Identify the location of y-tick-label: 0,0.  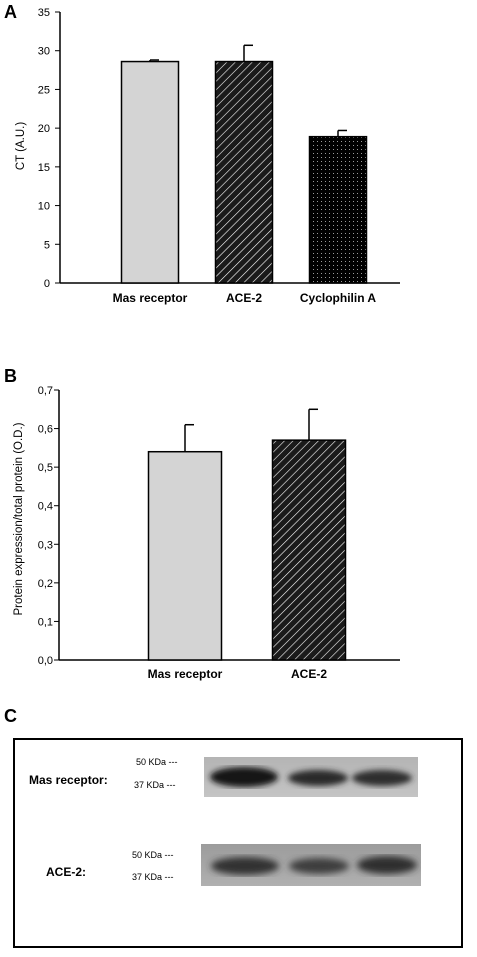
(45, 661).